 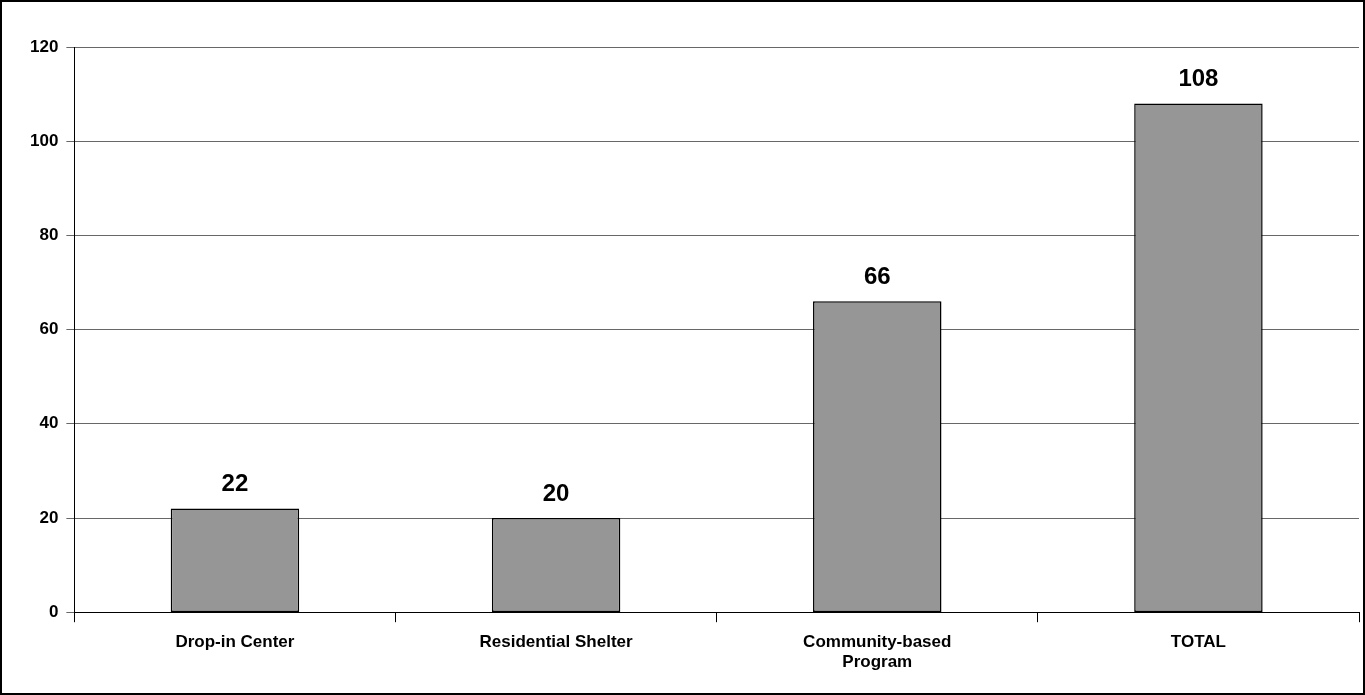 What do you see at coordinates (877, 275) in the screenshot?
I see `data-label: 66` at bounding box center [877, 275].